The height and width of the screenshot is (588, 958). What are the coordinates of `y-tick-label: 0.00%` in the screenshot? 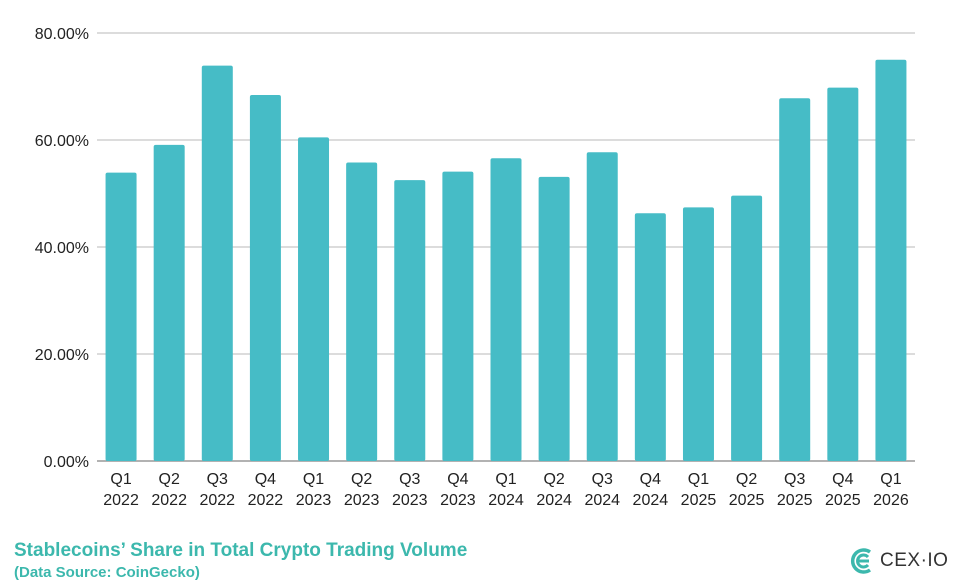 It's located at (66, 462).